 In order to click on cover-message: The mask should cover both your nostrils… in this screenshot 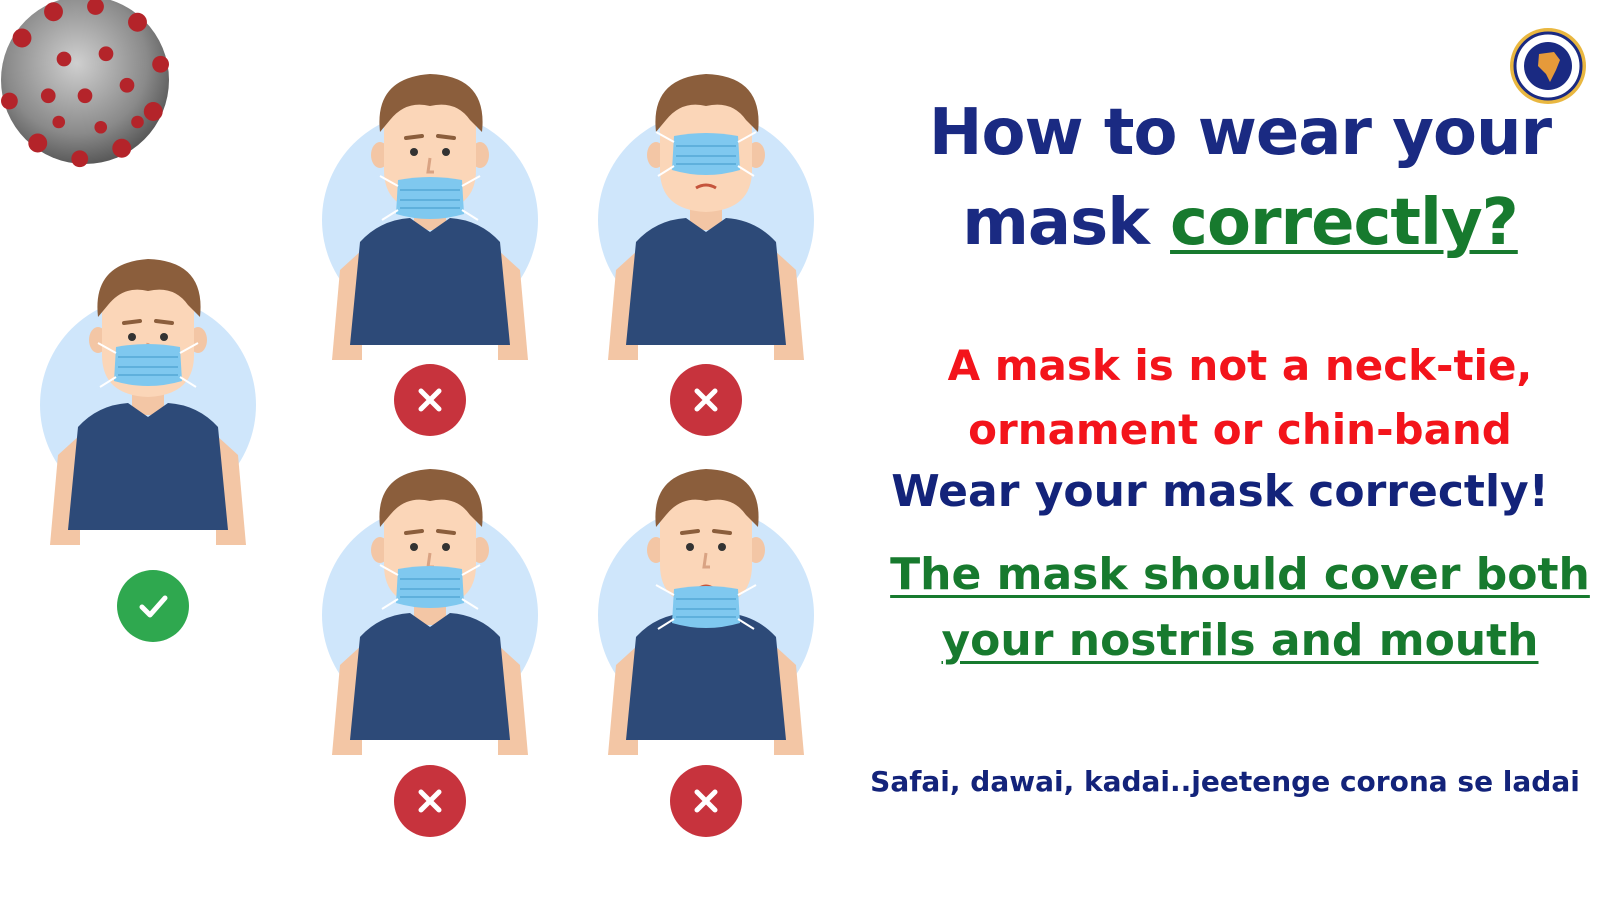, I will do `click(1240, 608)`.